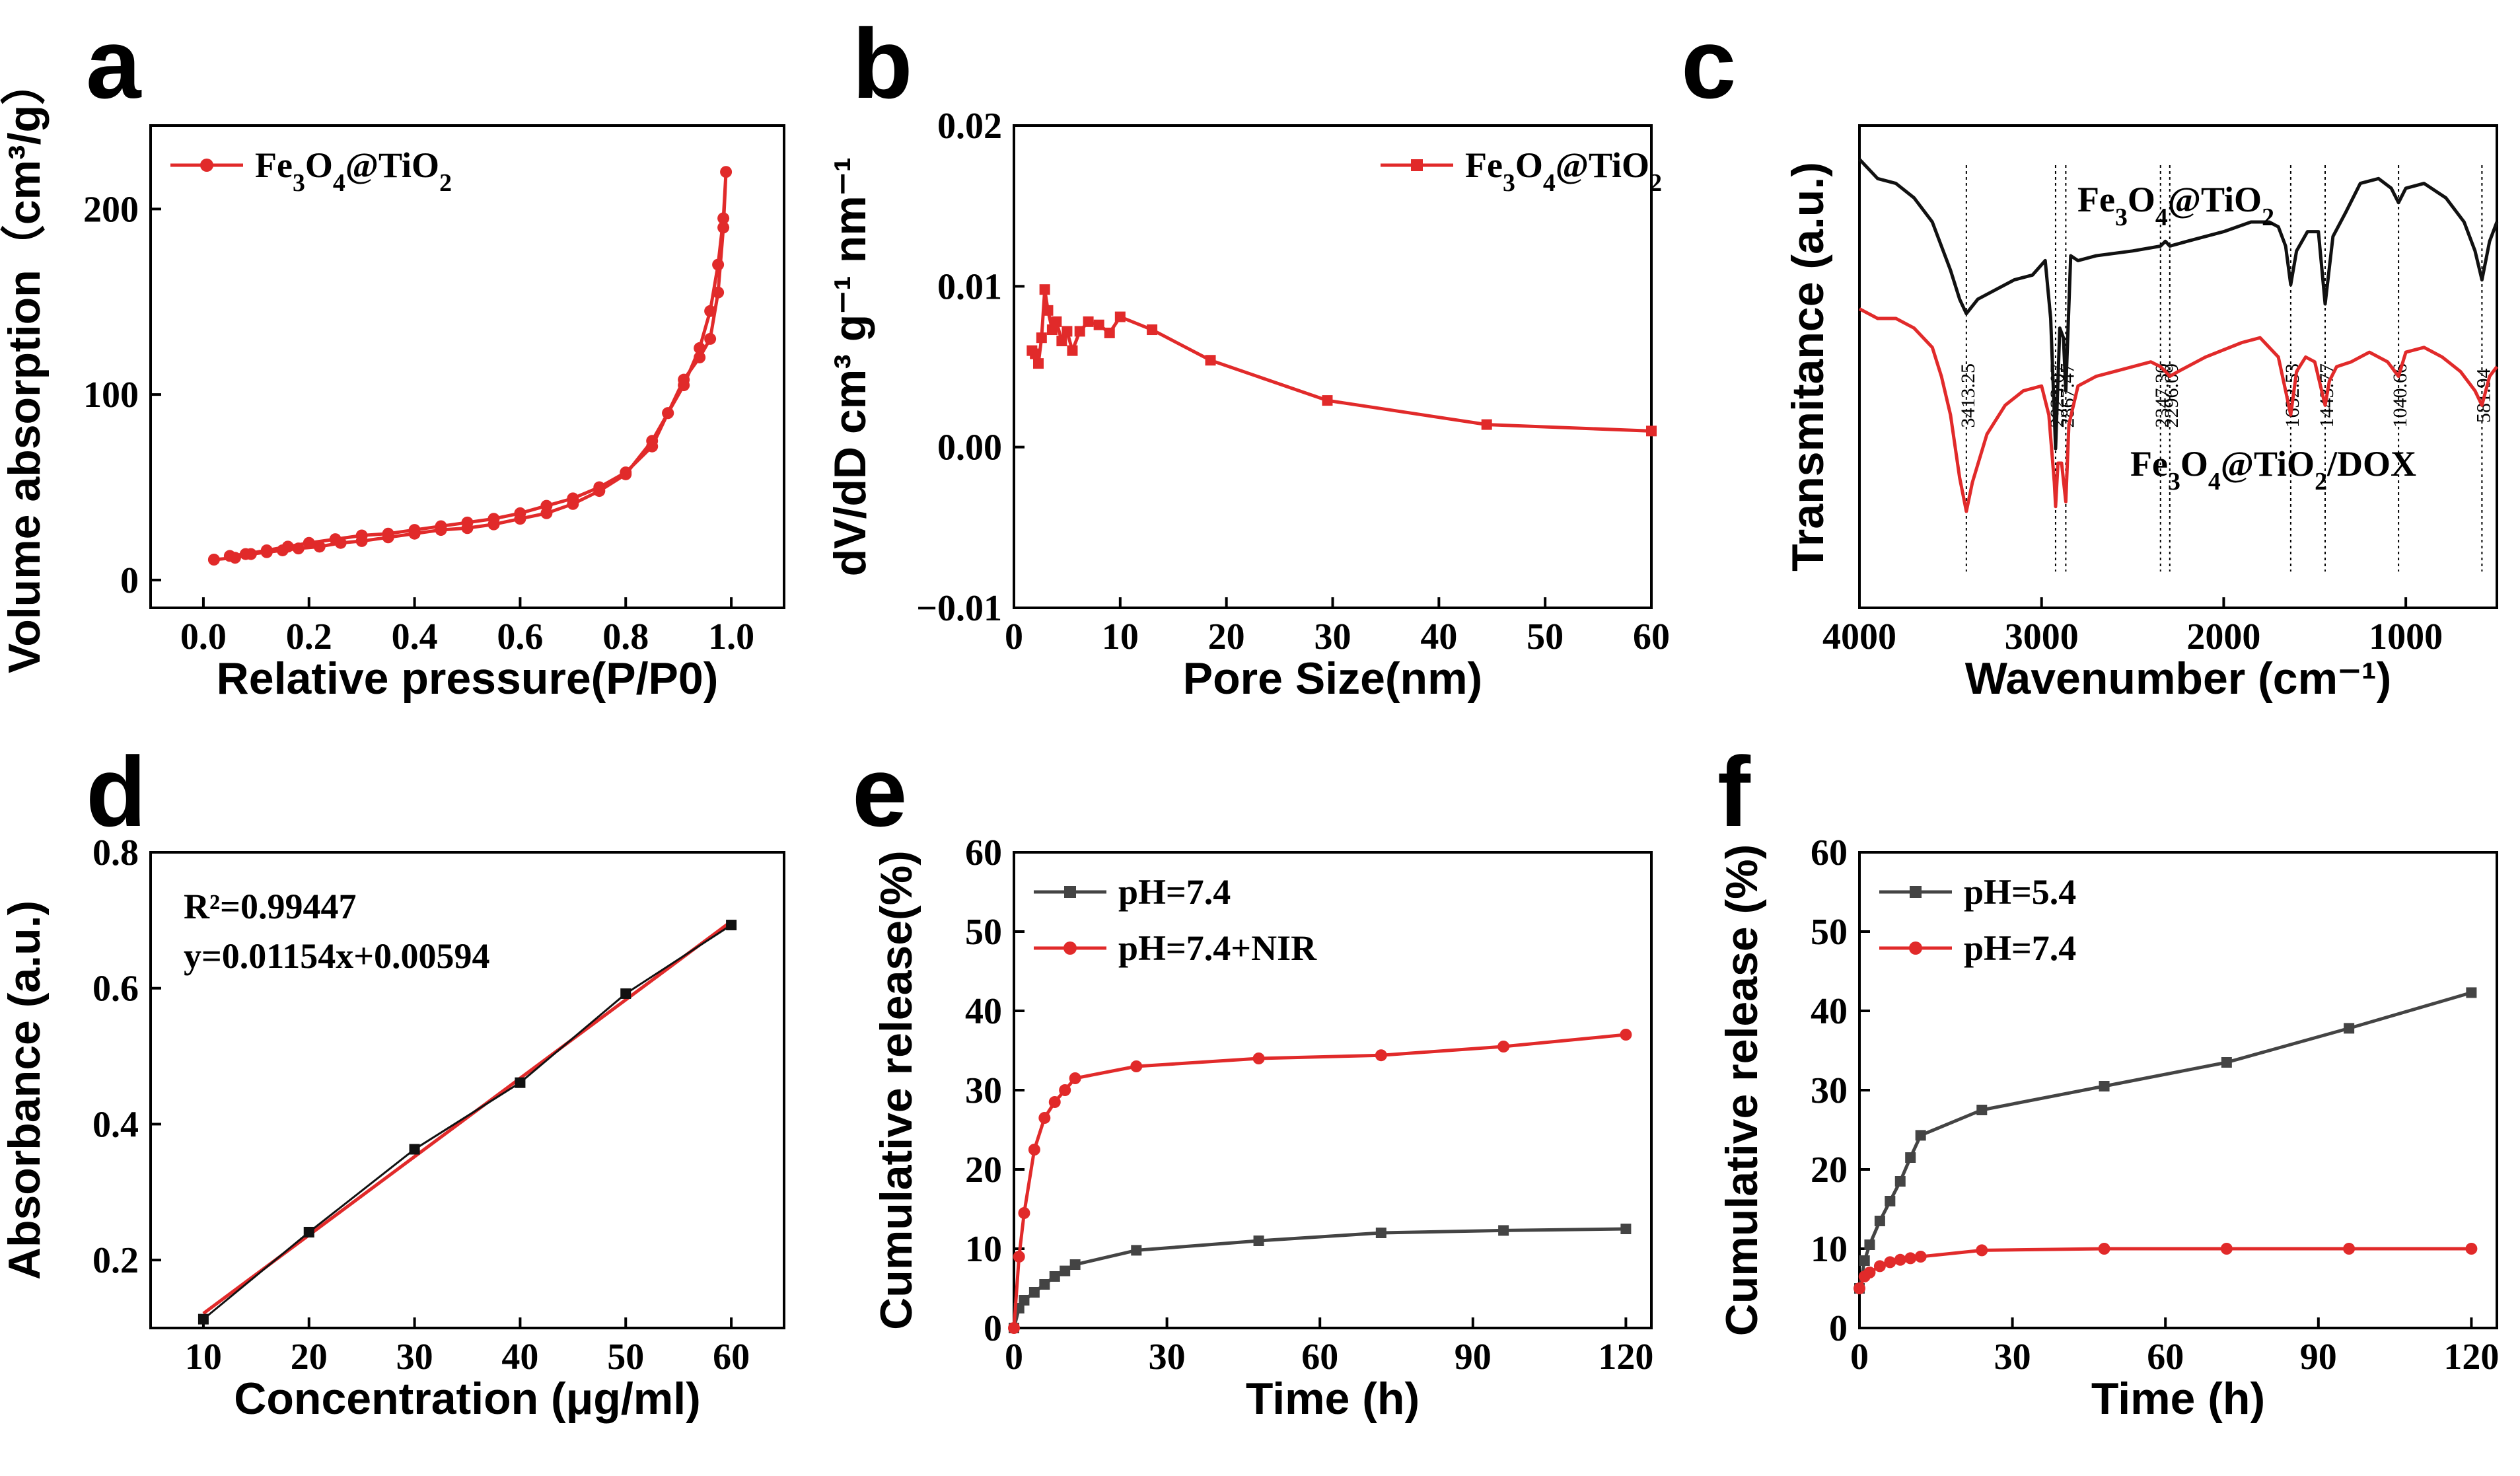 This screenshot has width=2520, height=1476. What do you see at coordinates (2471, 1358) in the screenshot?
I see `x-tick-label: 120` at bounding box center [2471, 1358].